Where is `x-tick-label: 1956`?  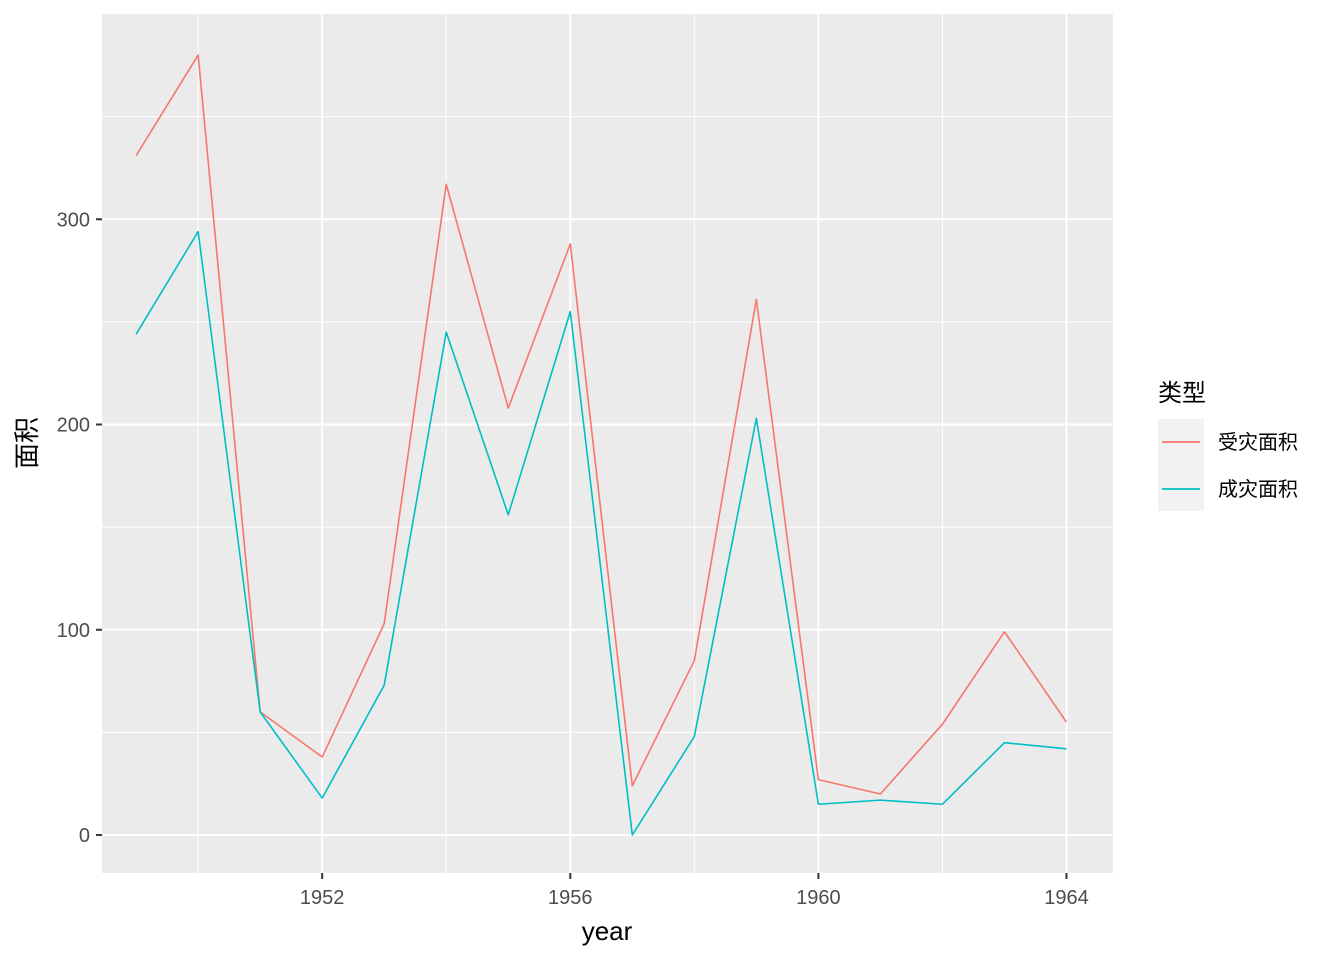 x-tick-label: 1956 is located at coordinates (570, 898).